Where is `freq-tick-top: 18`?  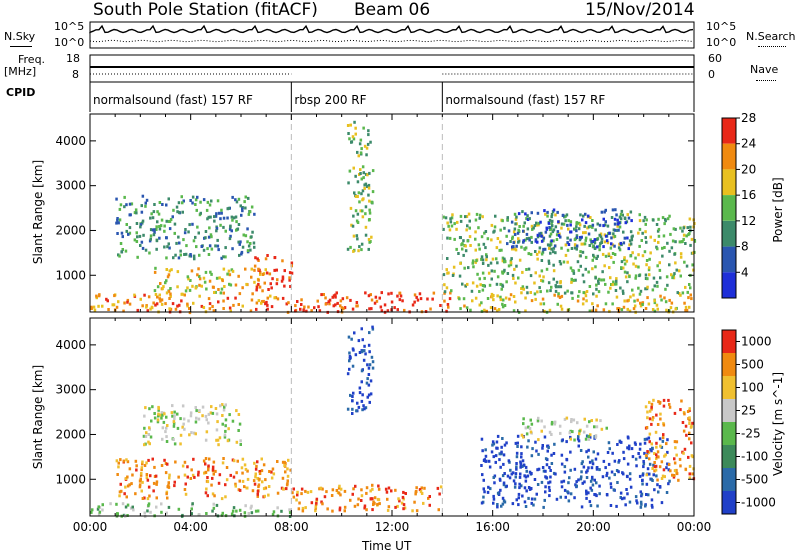
freq-tick-top: 18 is located at coordinates (73, 58).